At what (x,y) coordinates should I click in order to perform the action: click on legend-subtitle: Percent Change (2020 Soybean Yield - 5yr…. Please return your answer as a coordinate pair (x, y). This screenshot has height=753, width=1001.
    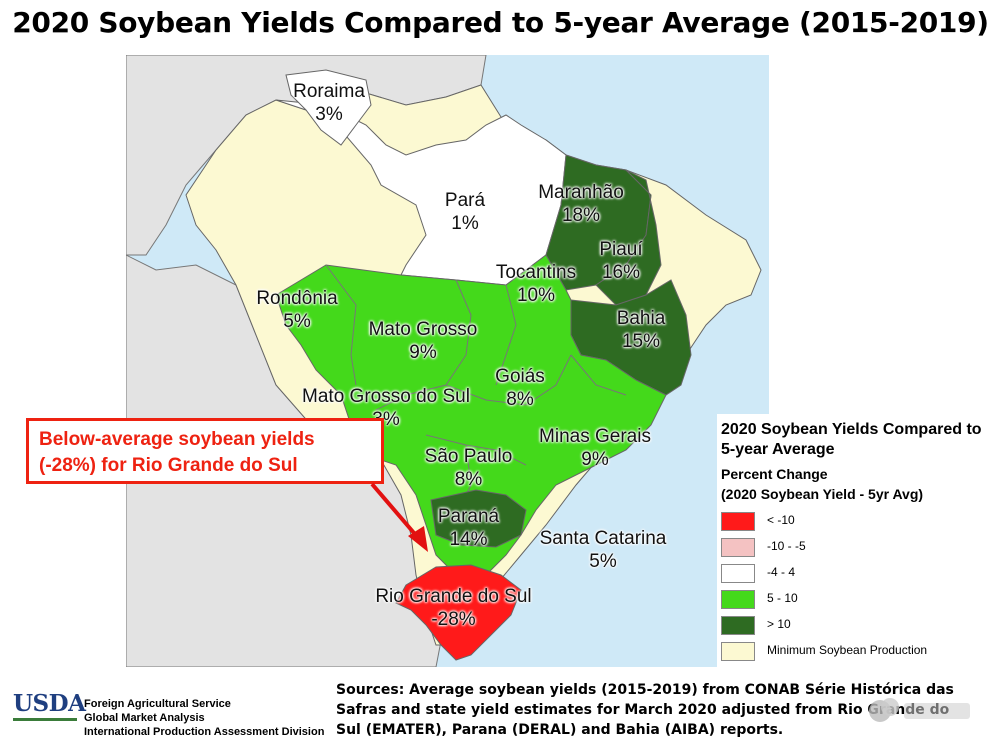
    Looking at the image, I should click on (822, 484).